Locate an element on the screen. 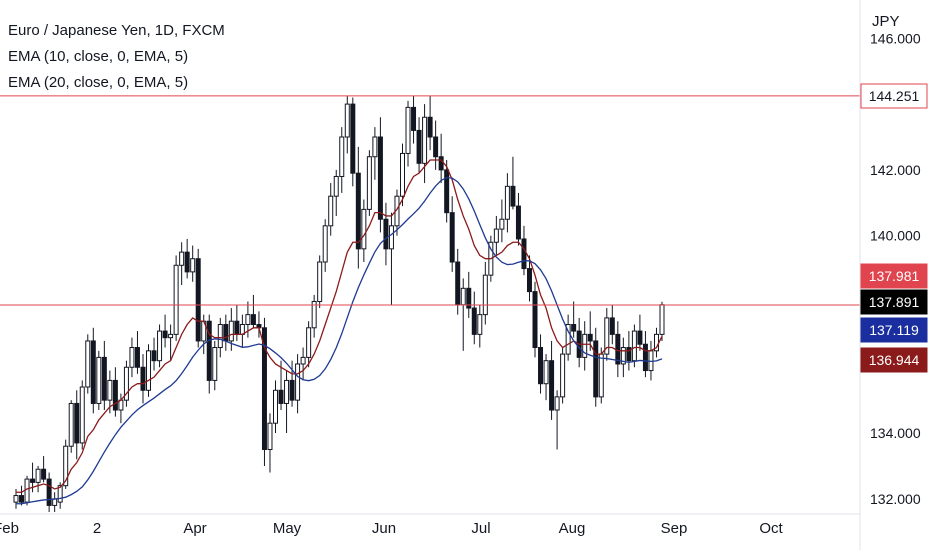 The width and height of the screenshot is (932, 550). time-axis: Feb 2 Apr May Jun Jul Aug Sep Oct is located at coordinates (391, 528).